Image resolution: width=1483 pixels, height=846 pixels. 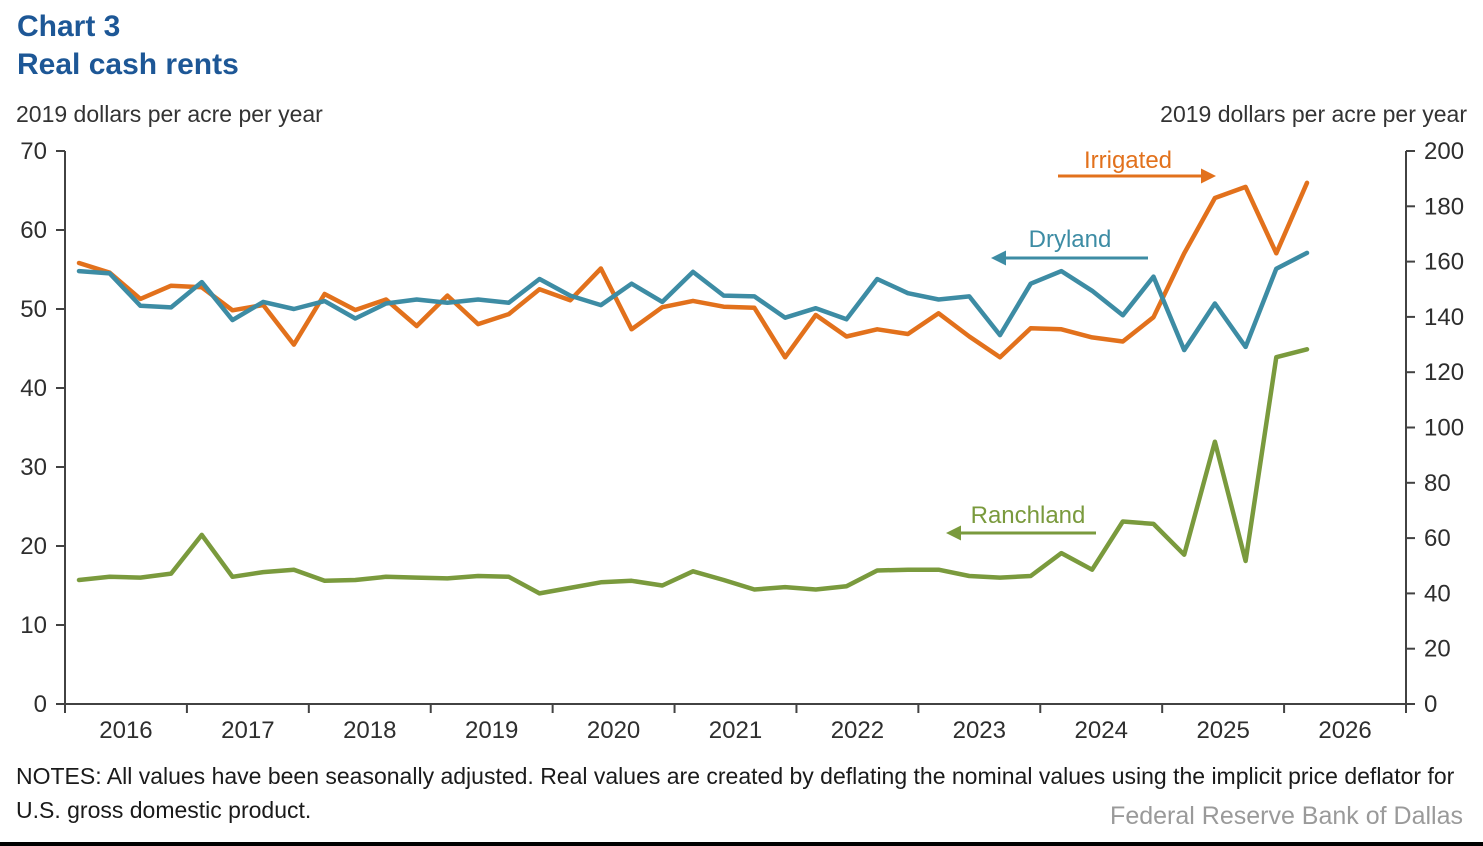 I want to click on irrigated-arrowhead-icon, so click(x=1208, y=176).